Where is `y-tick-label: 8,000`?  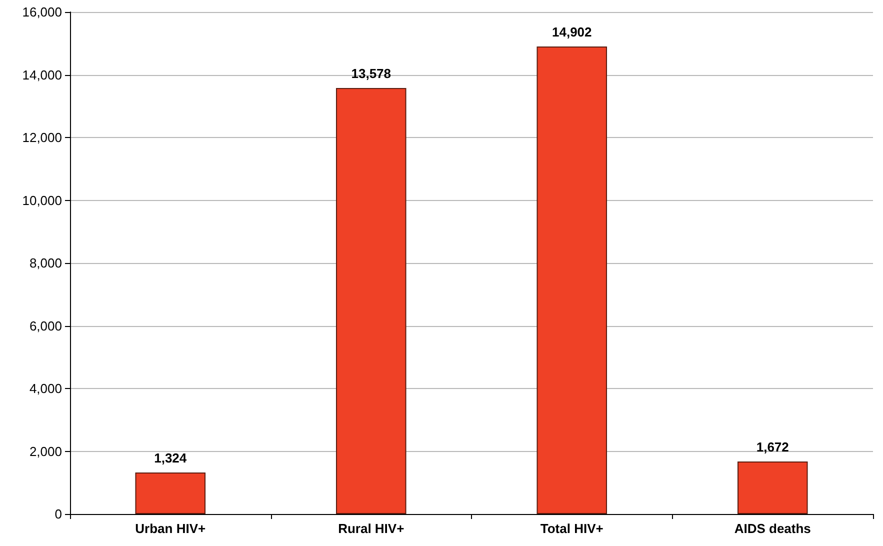
y-tick-label: 8,000 is located at coordinates (45, 263).